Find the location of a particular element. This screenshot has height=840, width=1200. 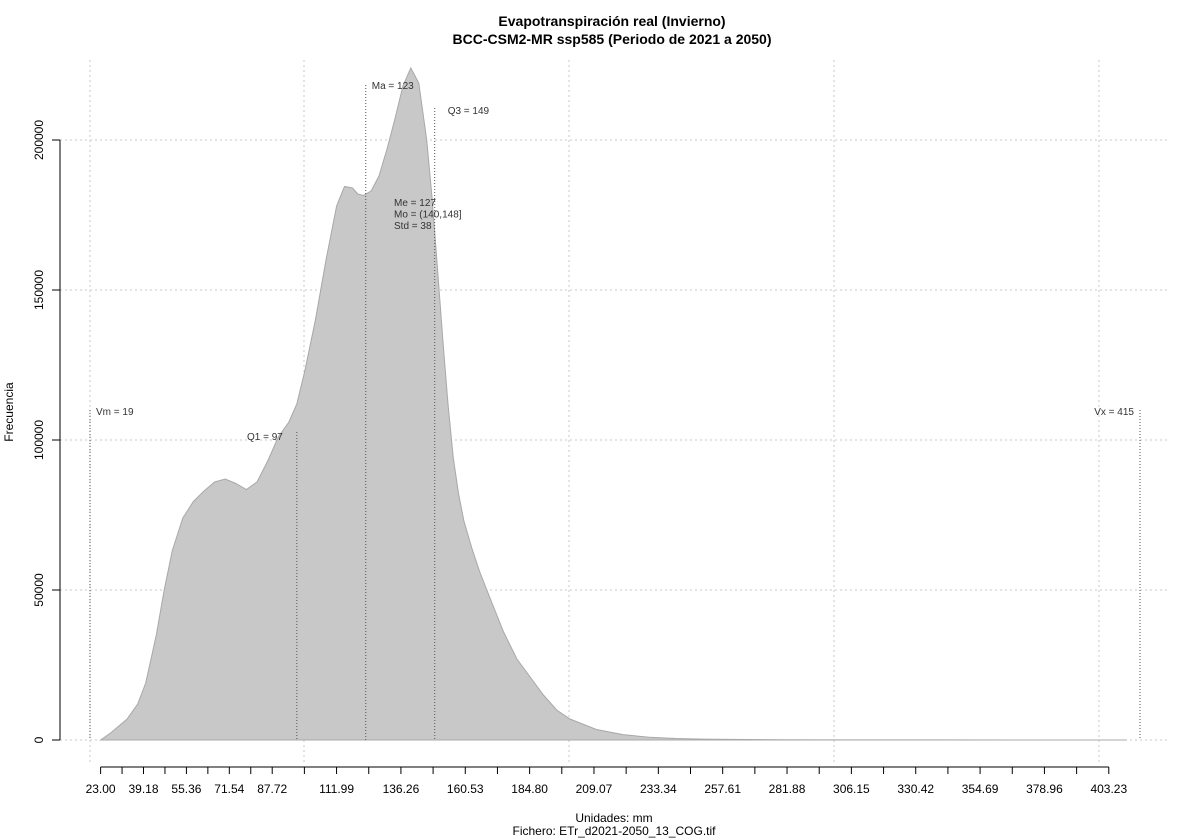

y-tick-label: 50000 is located at coordinates (39, 590).